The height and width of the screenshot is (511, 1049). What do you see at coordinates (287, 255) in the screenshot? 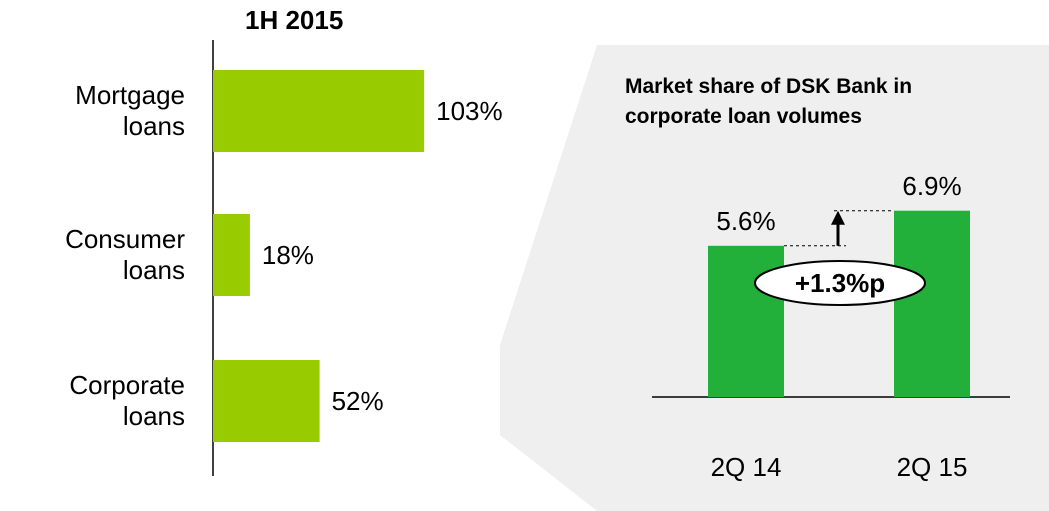
I see `value-label: 18%` at bounding box center [287, 255].